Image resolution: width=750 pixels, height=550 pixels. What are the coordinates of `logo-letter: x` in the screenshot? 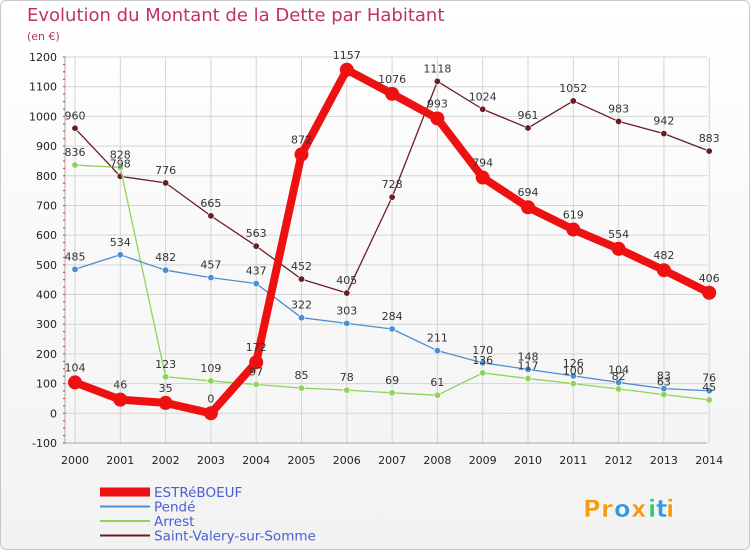 It's located at (639, 509).